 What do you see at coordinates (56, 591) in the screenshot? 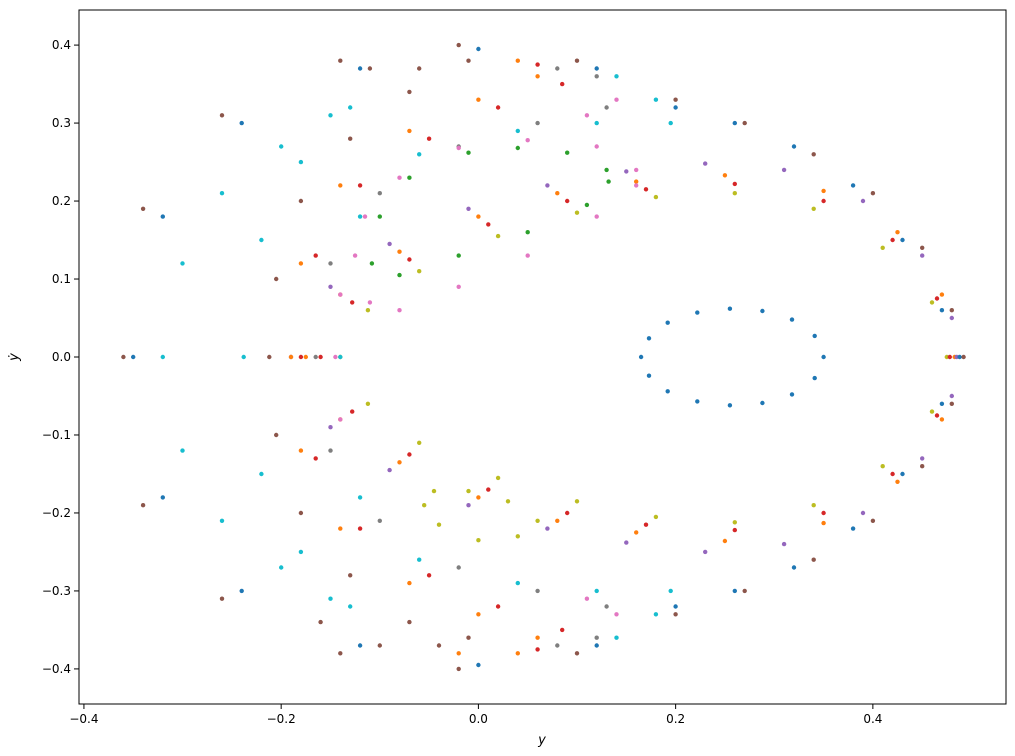
I see `y-tick-label: −0.3` at bounding box center [56, 591].